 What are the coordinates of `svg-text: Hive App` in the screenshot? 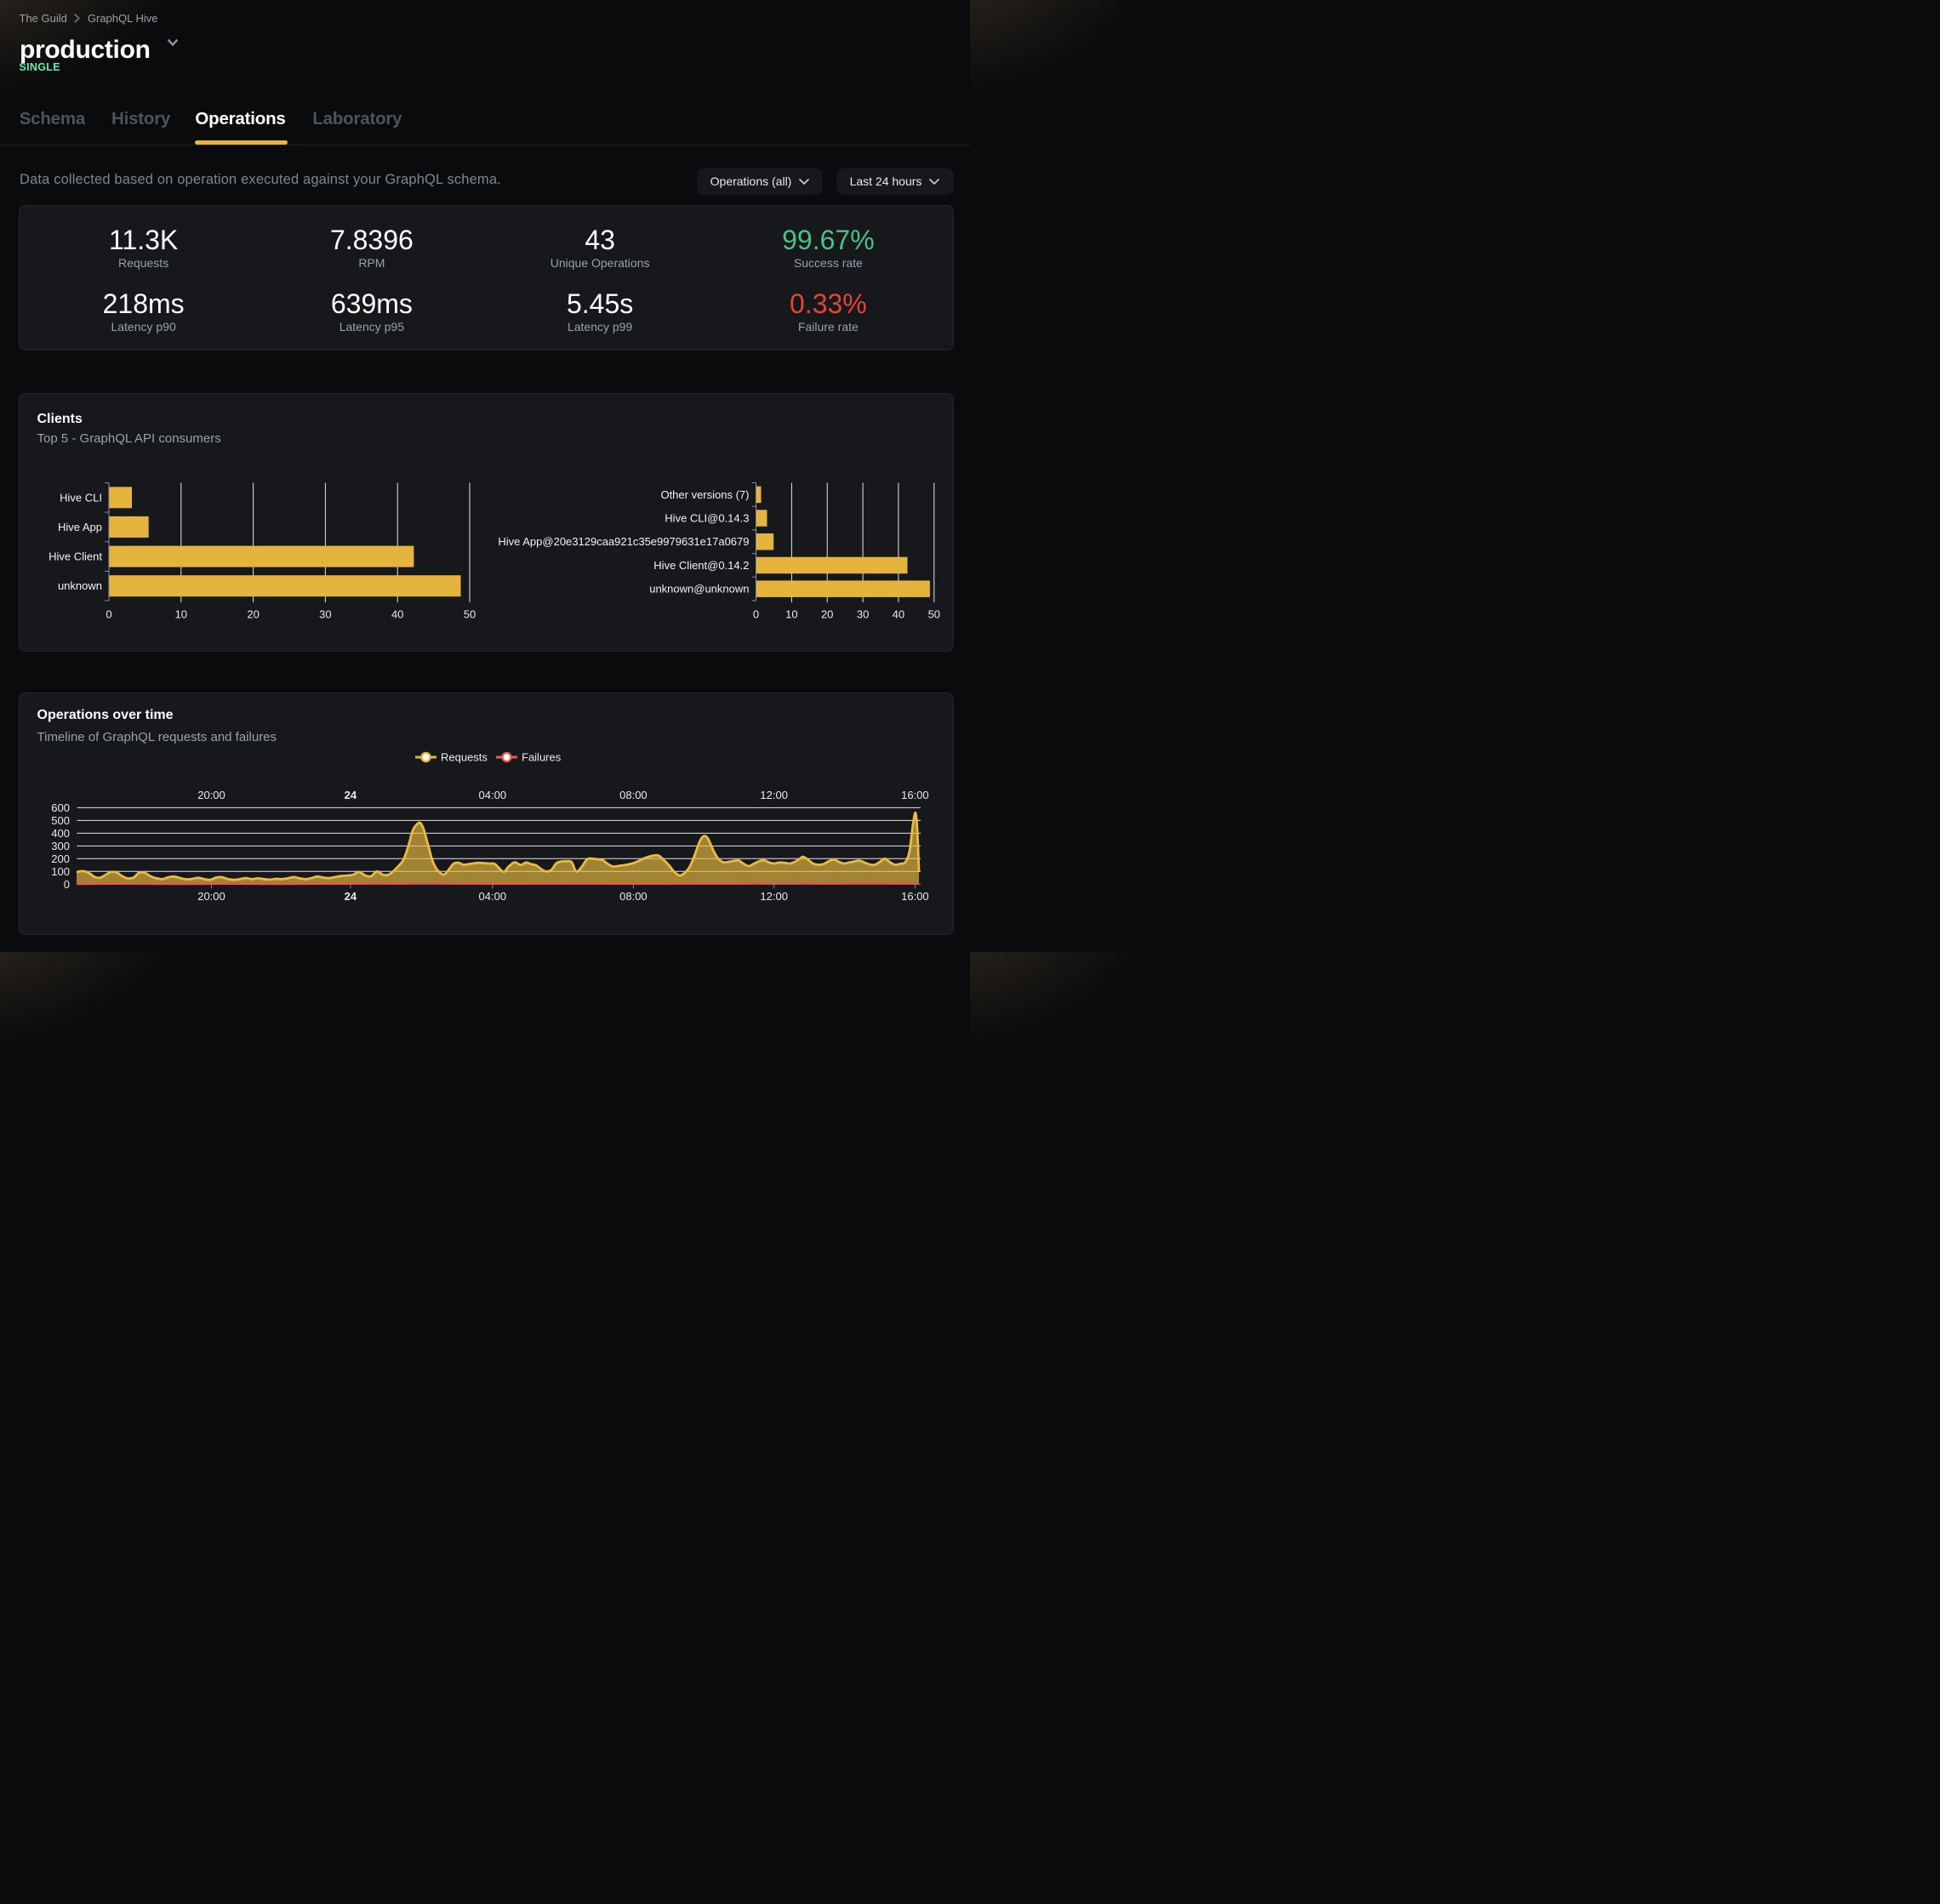 It's located at (80, 527).